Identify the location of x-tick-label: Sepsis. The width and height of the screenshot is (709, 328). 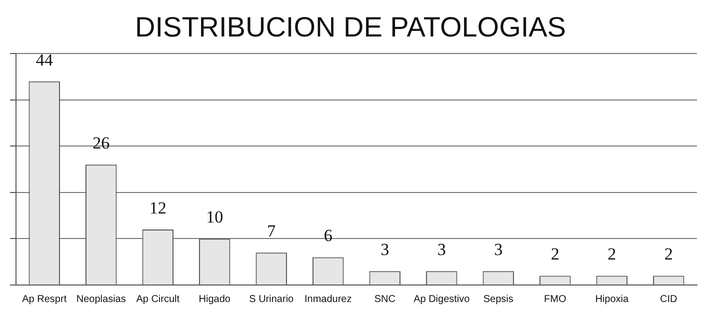
(498, 299).